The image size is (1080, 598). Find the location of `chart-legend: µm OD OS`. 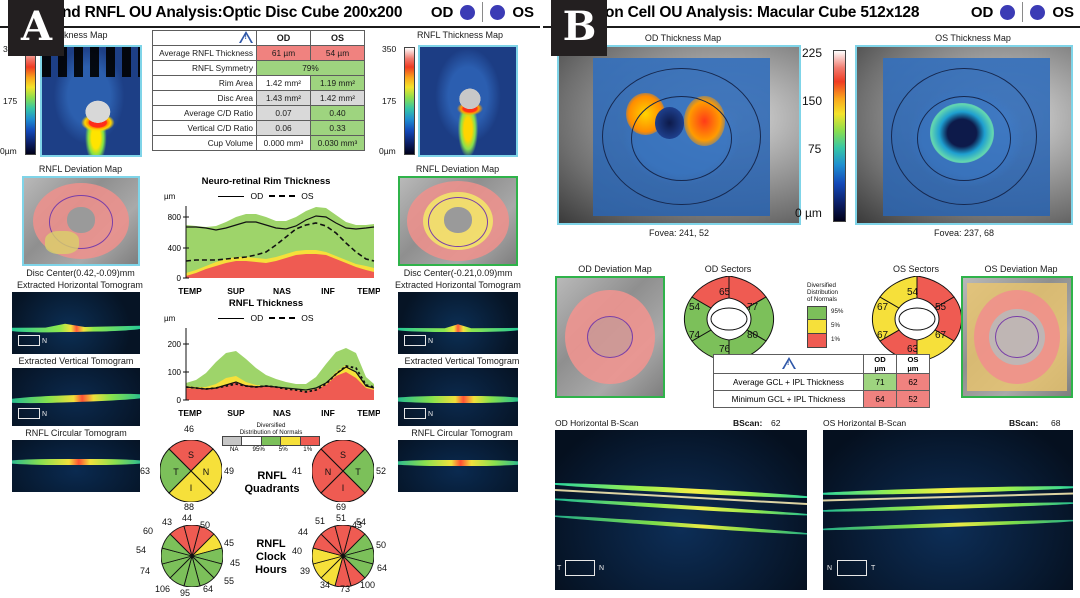

chart-legend: µm OD OS is located at coordinates (266, 196).